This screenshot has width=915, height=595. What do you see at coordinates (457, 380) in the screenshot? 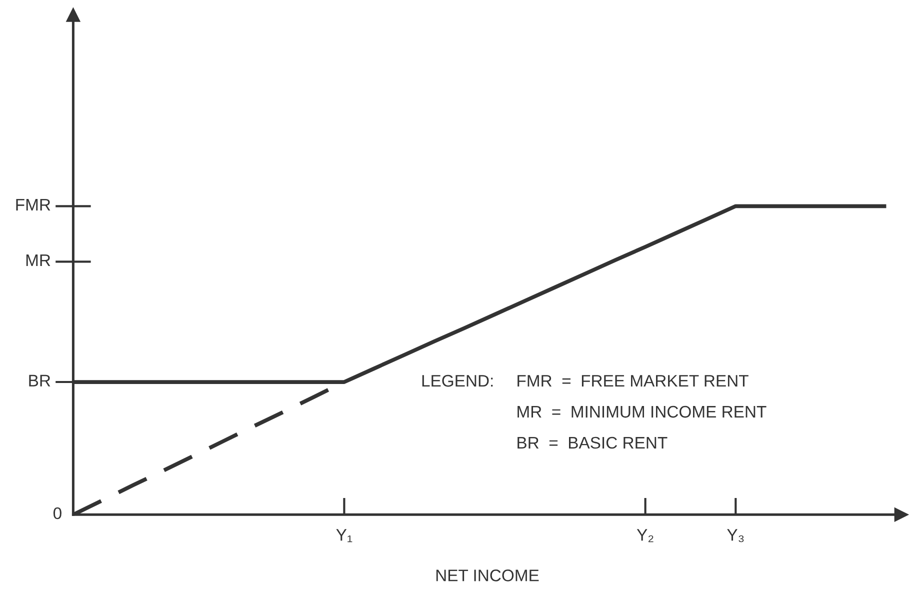
I see `annotation: LEGEND:` at bounding box center [457, 380].